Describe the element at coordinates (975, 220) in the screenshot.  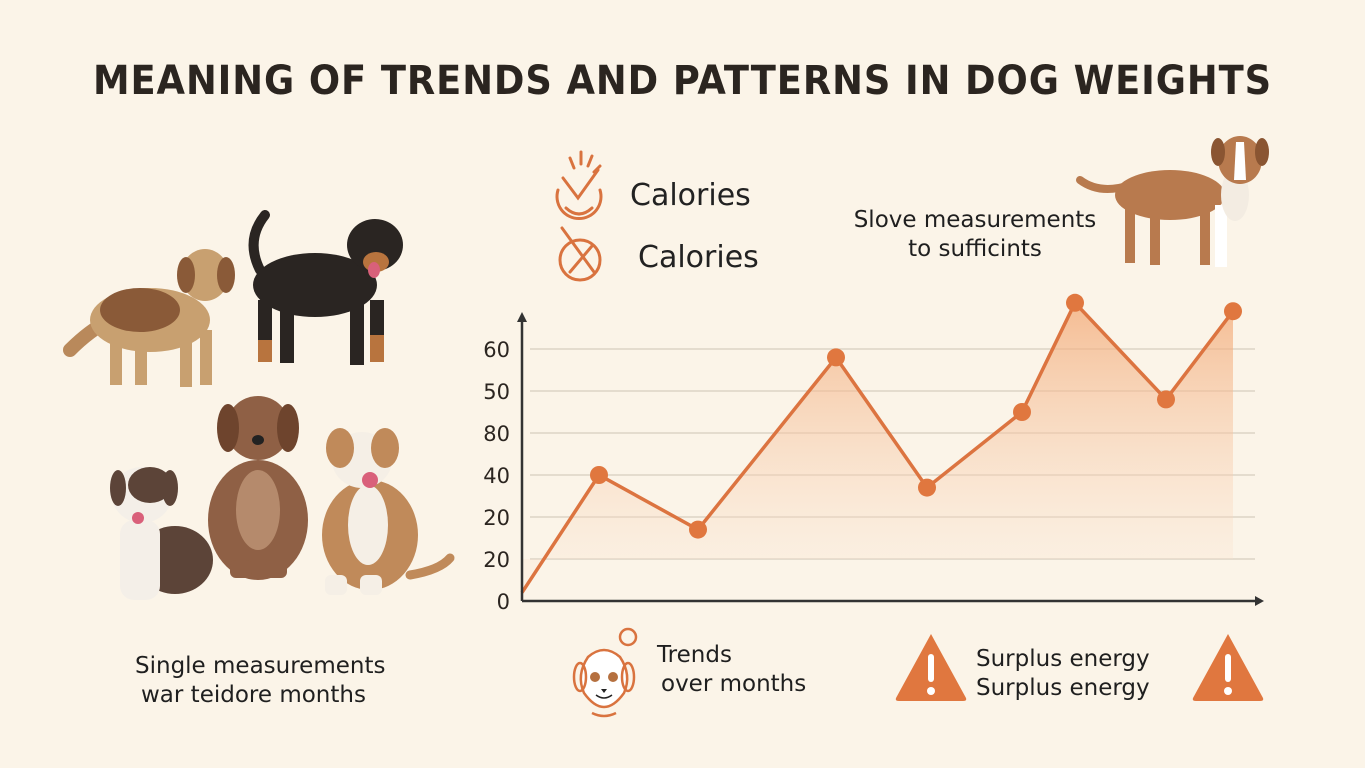
I see `caption-line: Slove measurements` at that location.